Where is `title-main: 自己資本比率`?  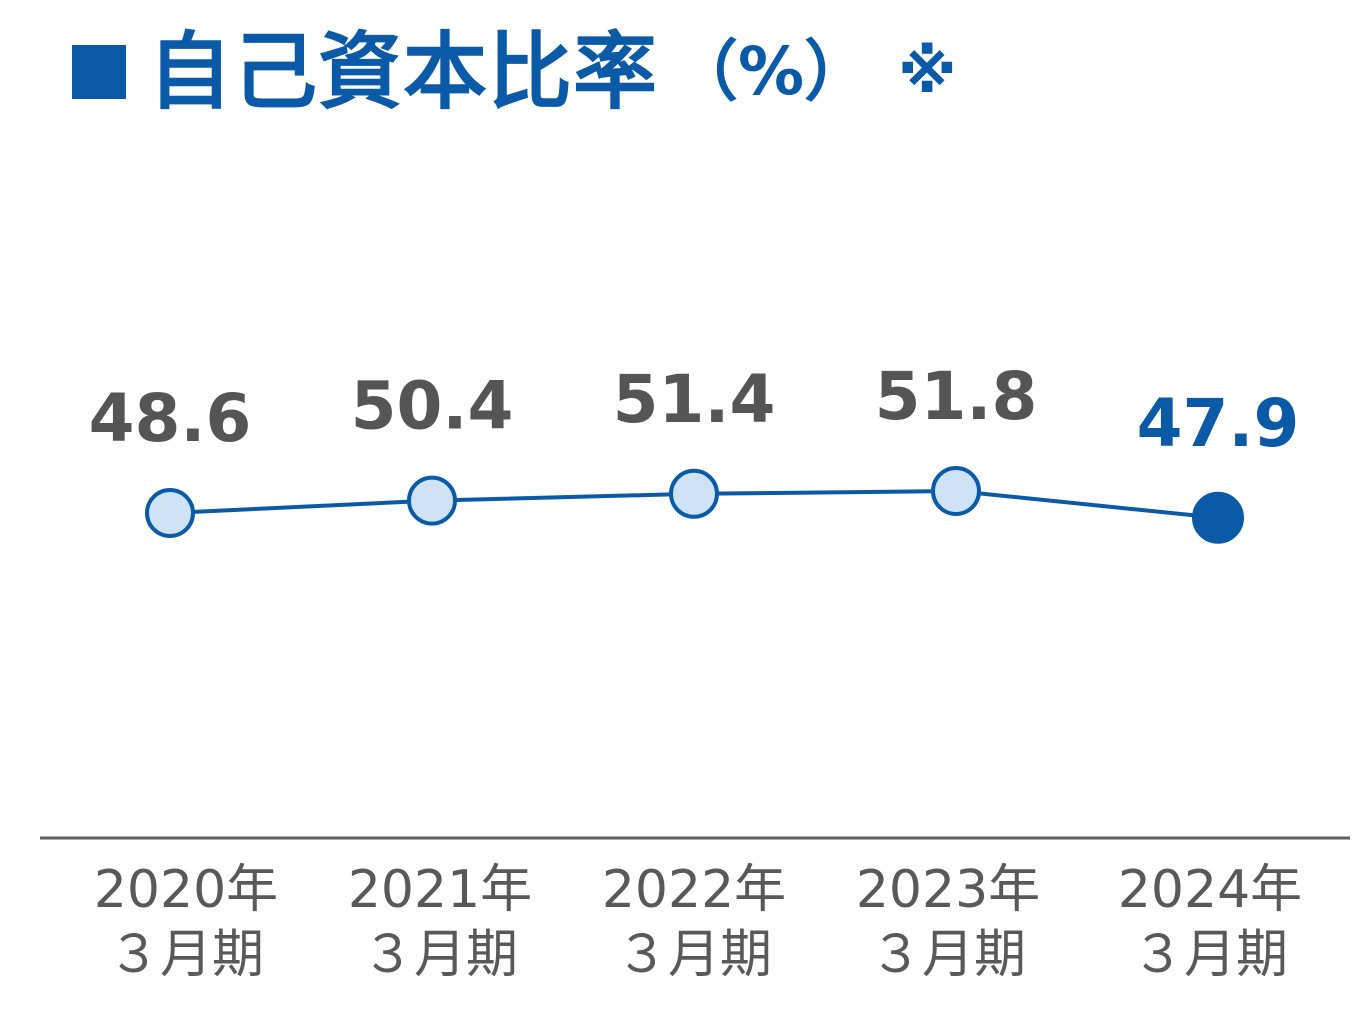
title-main: 自己資本比率 is located at coordinates (403, 72).